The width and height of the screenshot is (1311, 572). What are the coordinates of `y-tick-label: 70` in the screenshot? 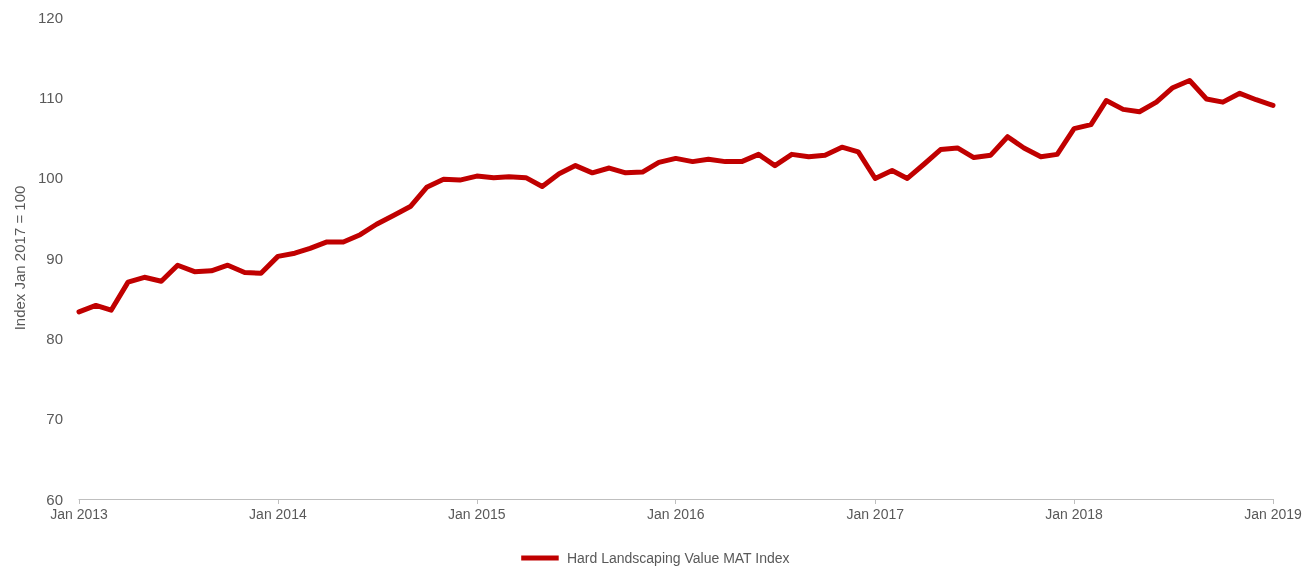 It's located at (54, 419).